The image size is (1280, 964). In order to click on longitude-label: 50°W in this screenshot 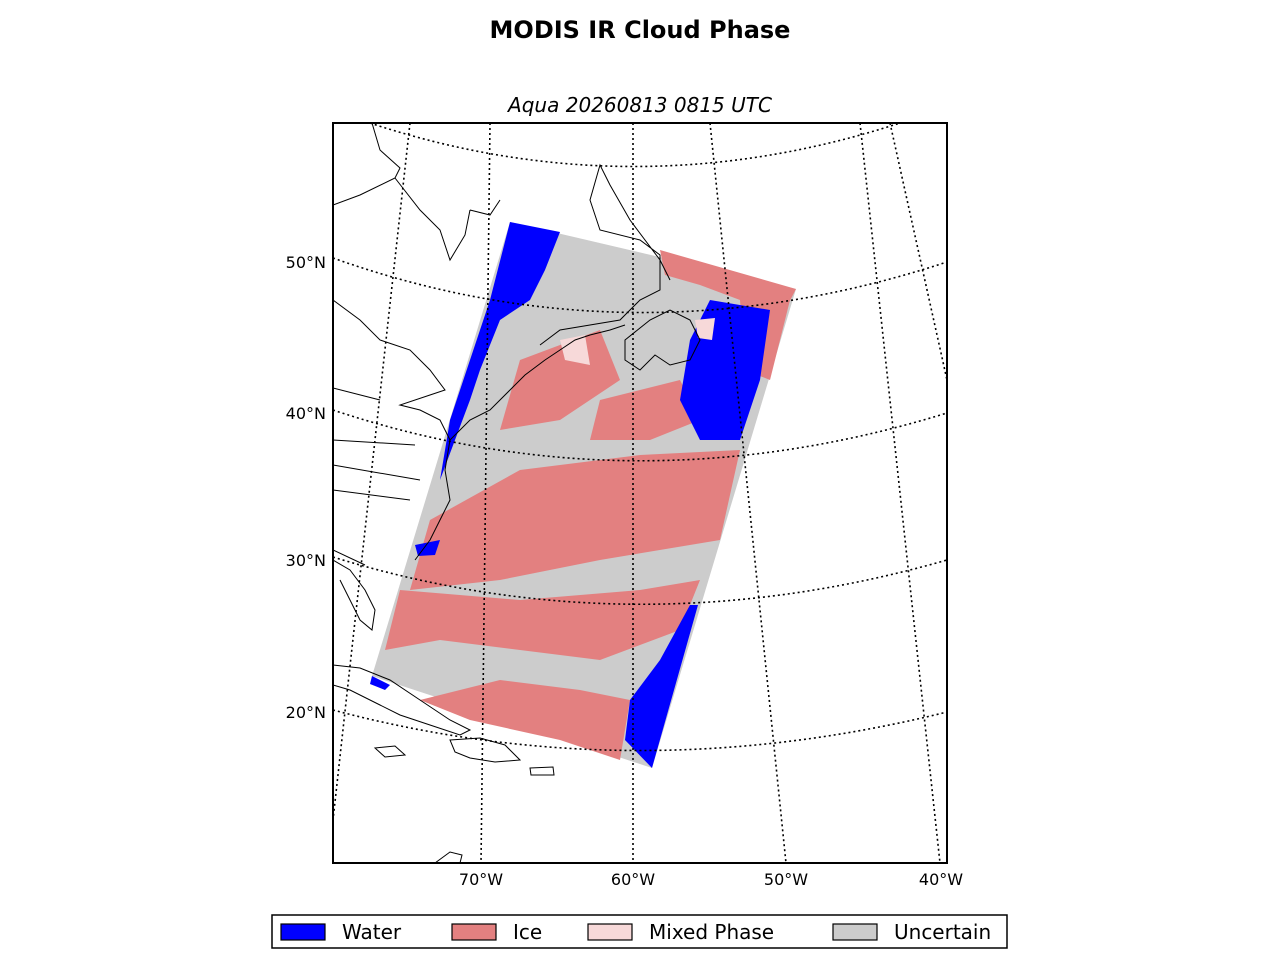, I will do `click(786, 879)`.